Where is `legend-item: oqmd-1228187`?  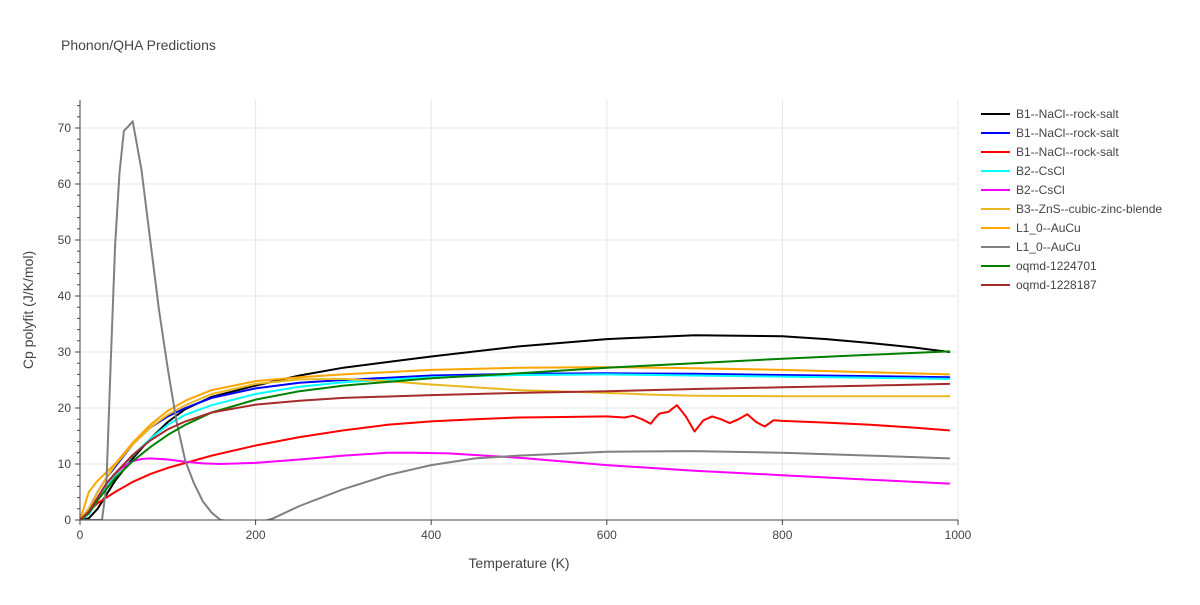 legend-item: oqmd-1228187 is located at coordinates (1039, 285).